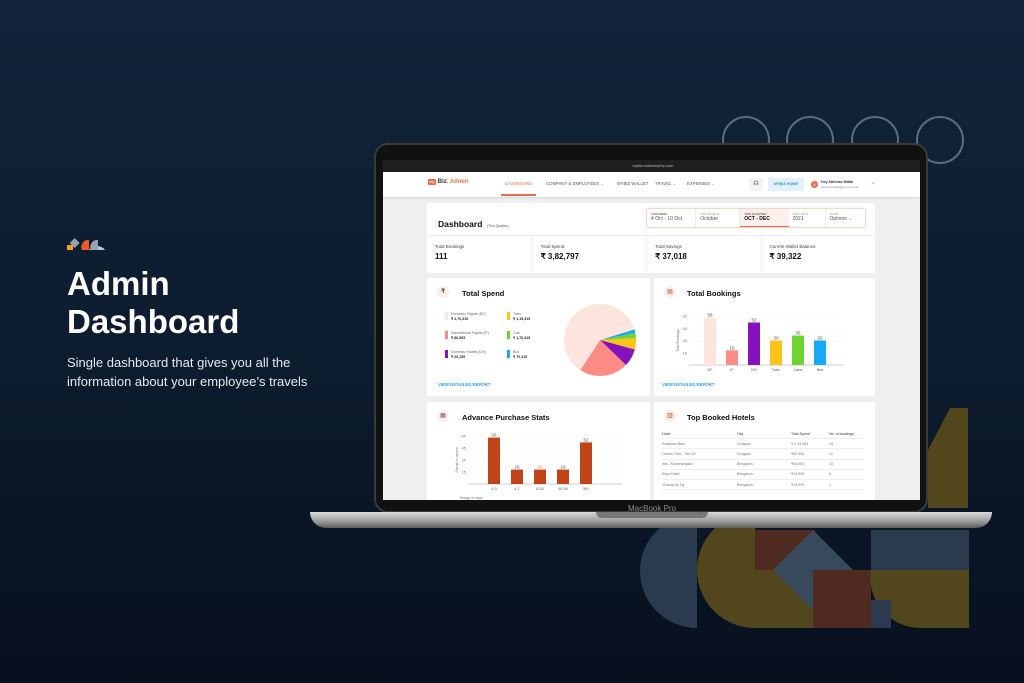 The image size is (1024, 683). I want to click on page-title: Dashboard (This Quarter), so click(473, 224).